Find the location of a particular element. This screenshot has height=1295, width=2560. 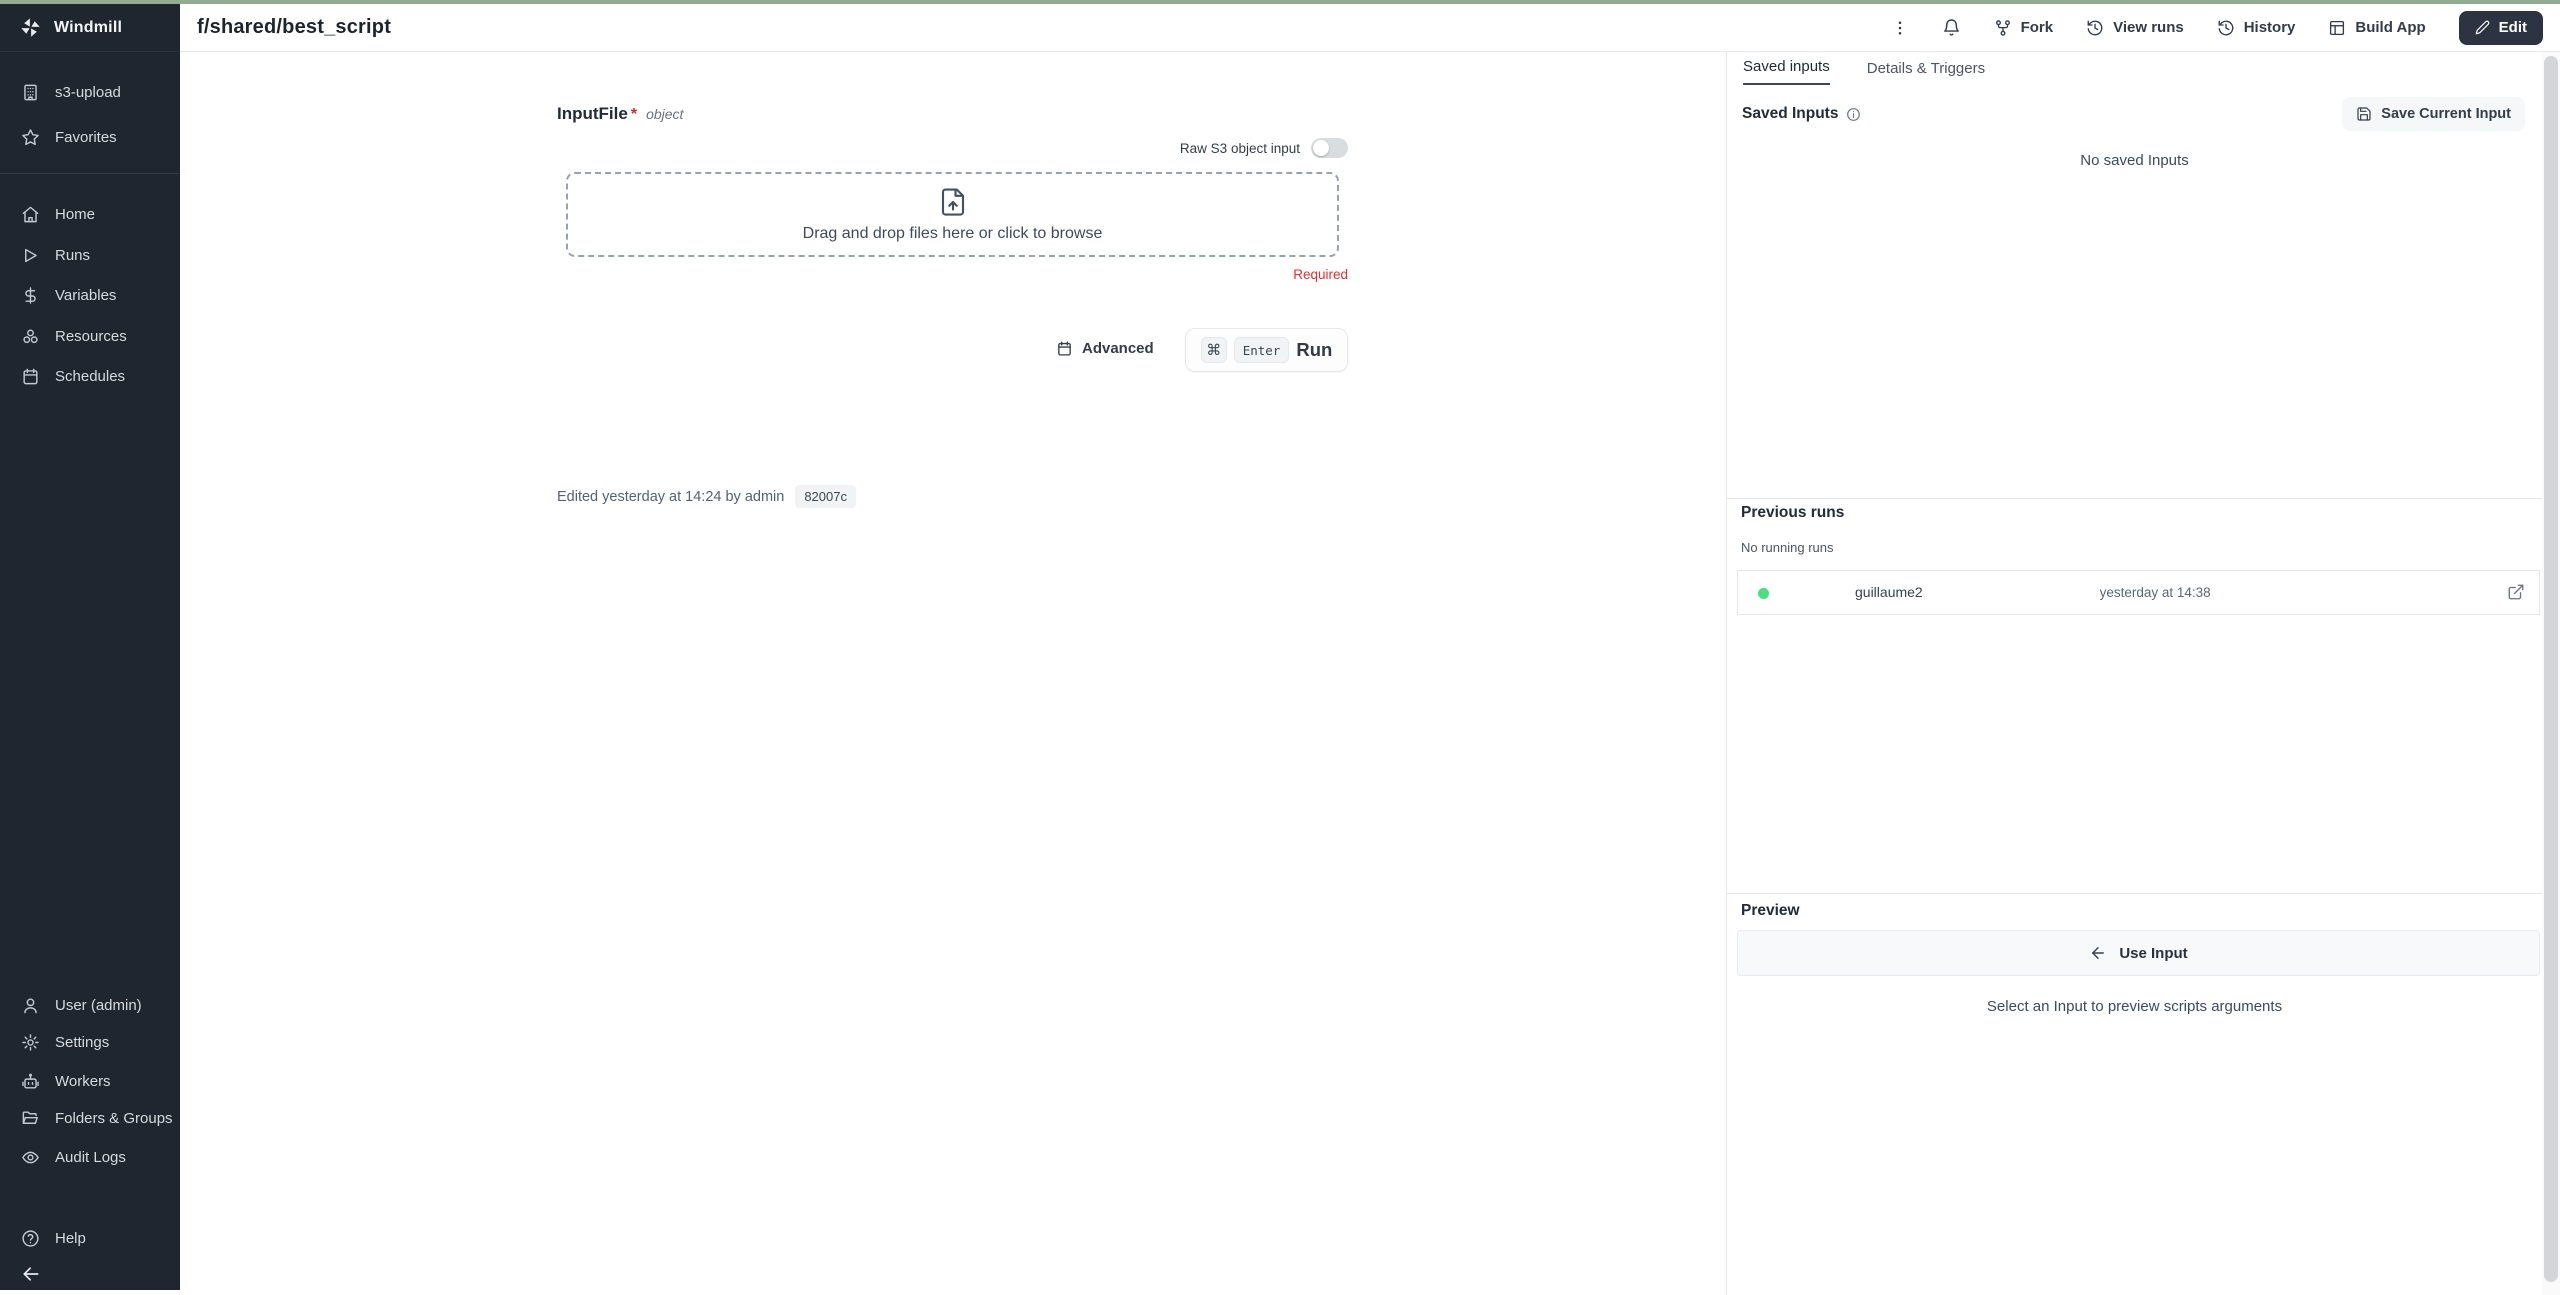

resources-icon is located at coordinates (30, 336).